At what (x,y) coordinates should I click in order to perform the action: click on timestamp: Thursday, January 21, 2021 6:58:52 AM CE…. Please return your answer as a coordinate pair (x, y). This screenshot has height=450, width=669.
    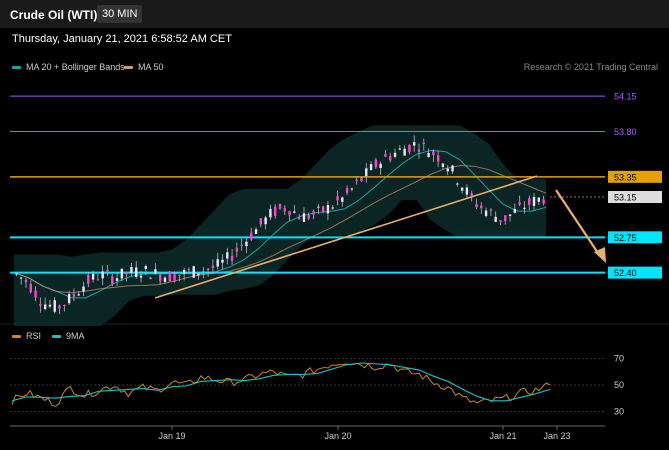
    Looking at the image, I should click on (122, 39).